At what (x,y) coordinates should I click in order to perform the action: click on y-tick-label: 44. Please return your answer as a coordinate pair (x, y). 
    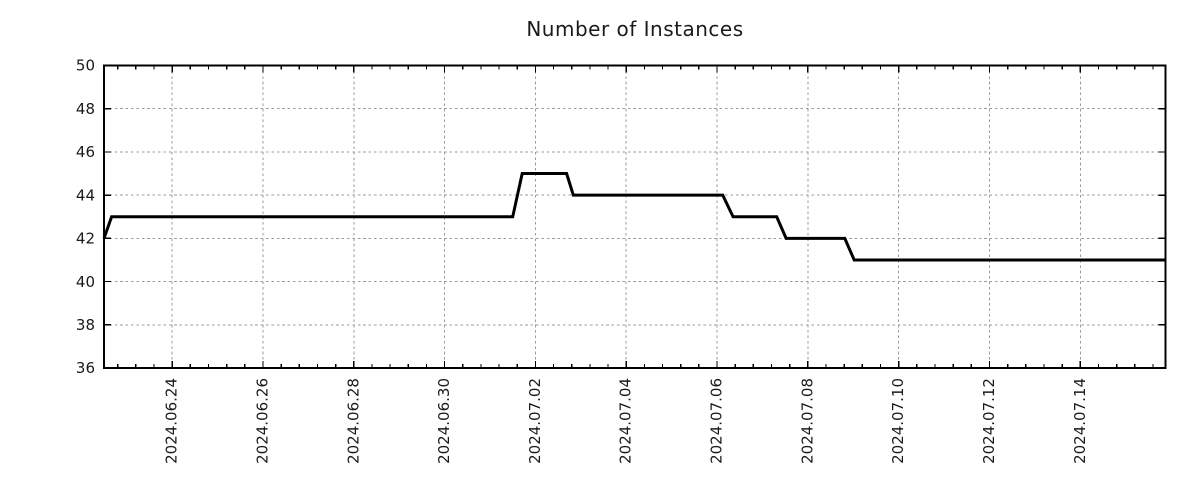
    Looking at the image, I should click on (85, 195).